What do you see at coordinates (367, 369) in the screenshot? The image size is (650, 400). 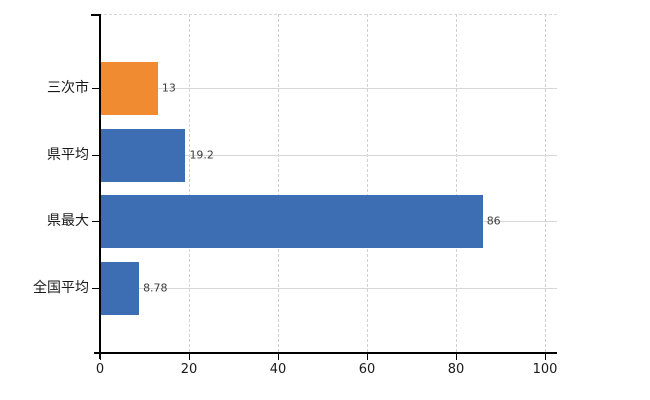 I see `x-tick-label: 60` at bounding box center [367, 369].